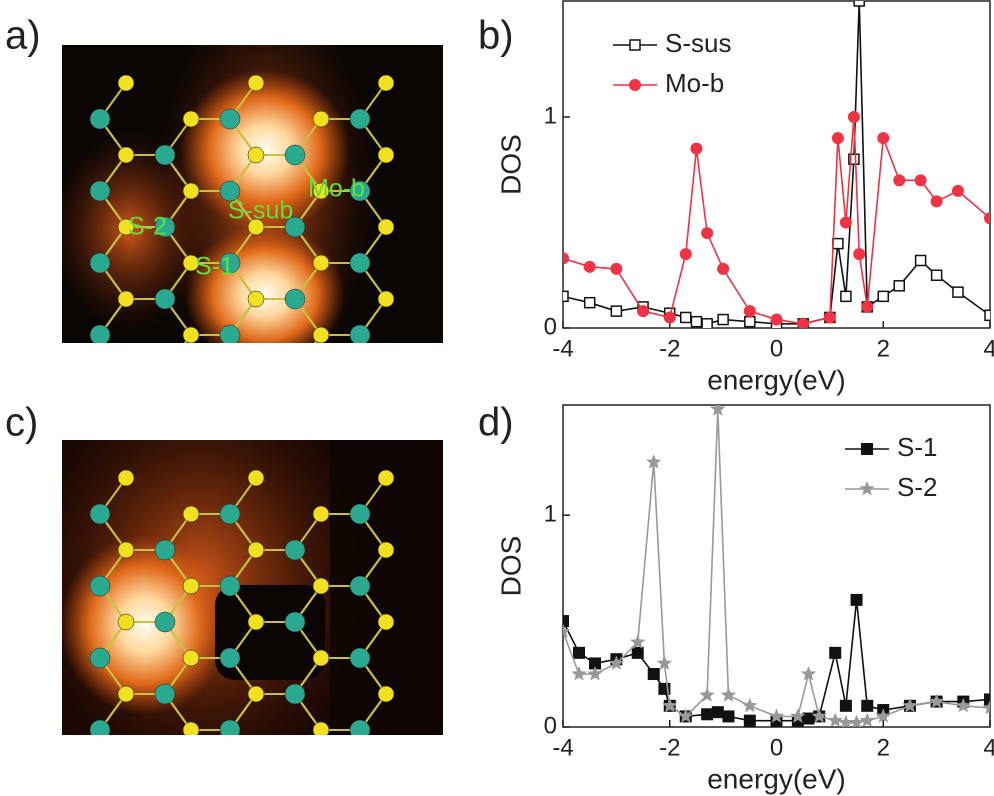  I want to click on legend-label: S-1, so click(917, 447).